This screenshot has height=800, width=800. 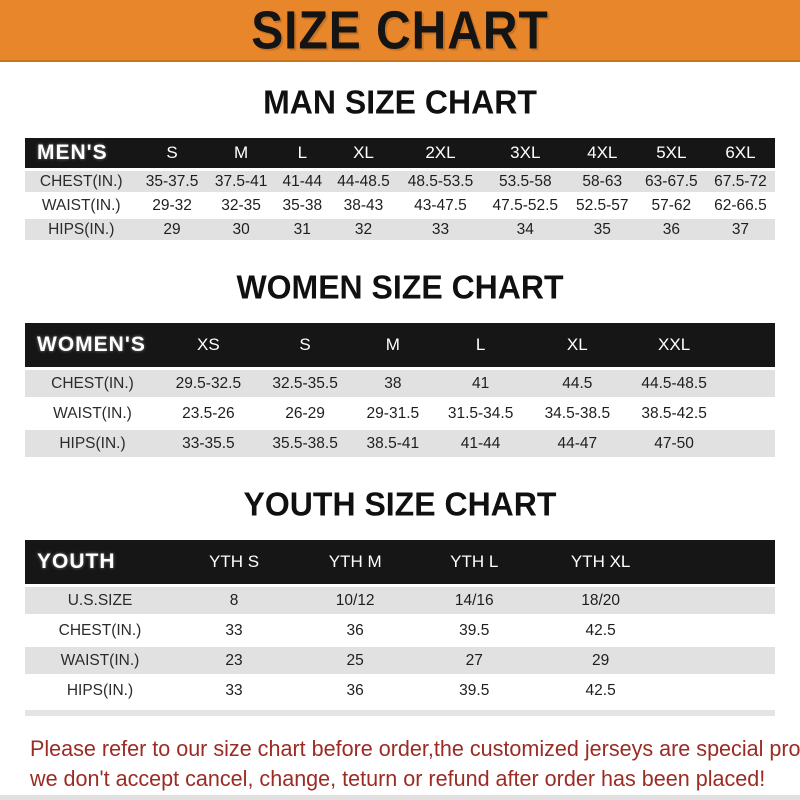 What do you see at coordinates (440, 181) in the screenshot?
I see `size-value-cell: 48.5-53.5` at bounding box center [440, 181].